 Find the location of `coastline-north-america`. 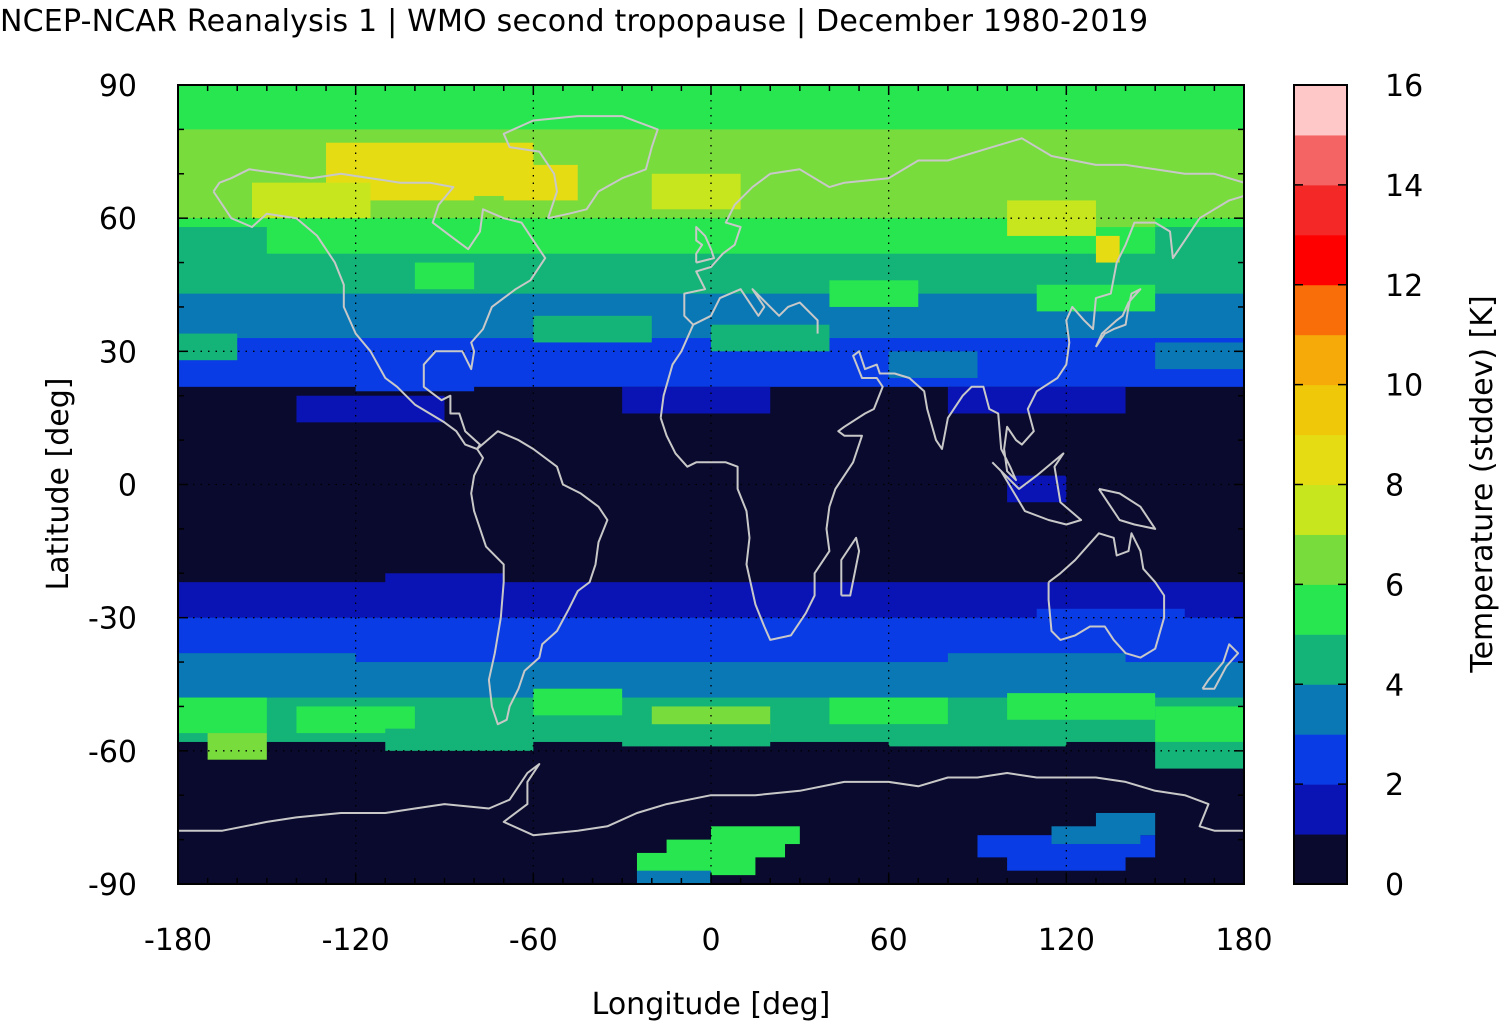

coastline-north-america is located at coordinates (379, 309).